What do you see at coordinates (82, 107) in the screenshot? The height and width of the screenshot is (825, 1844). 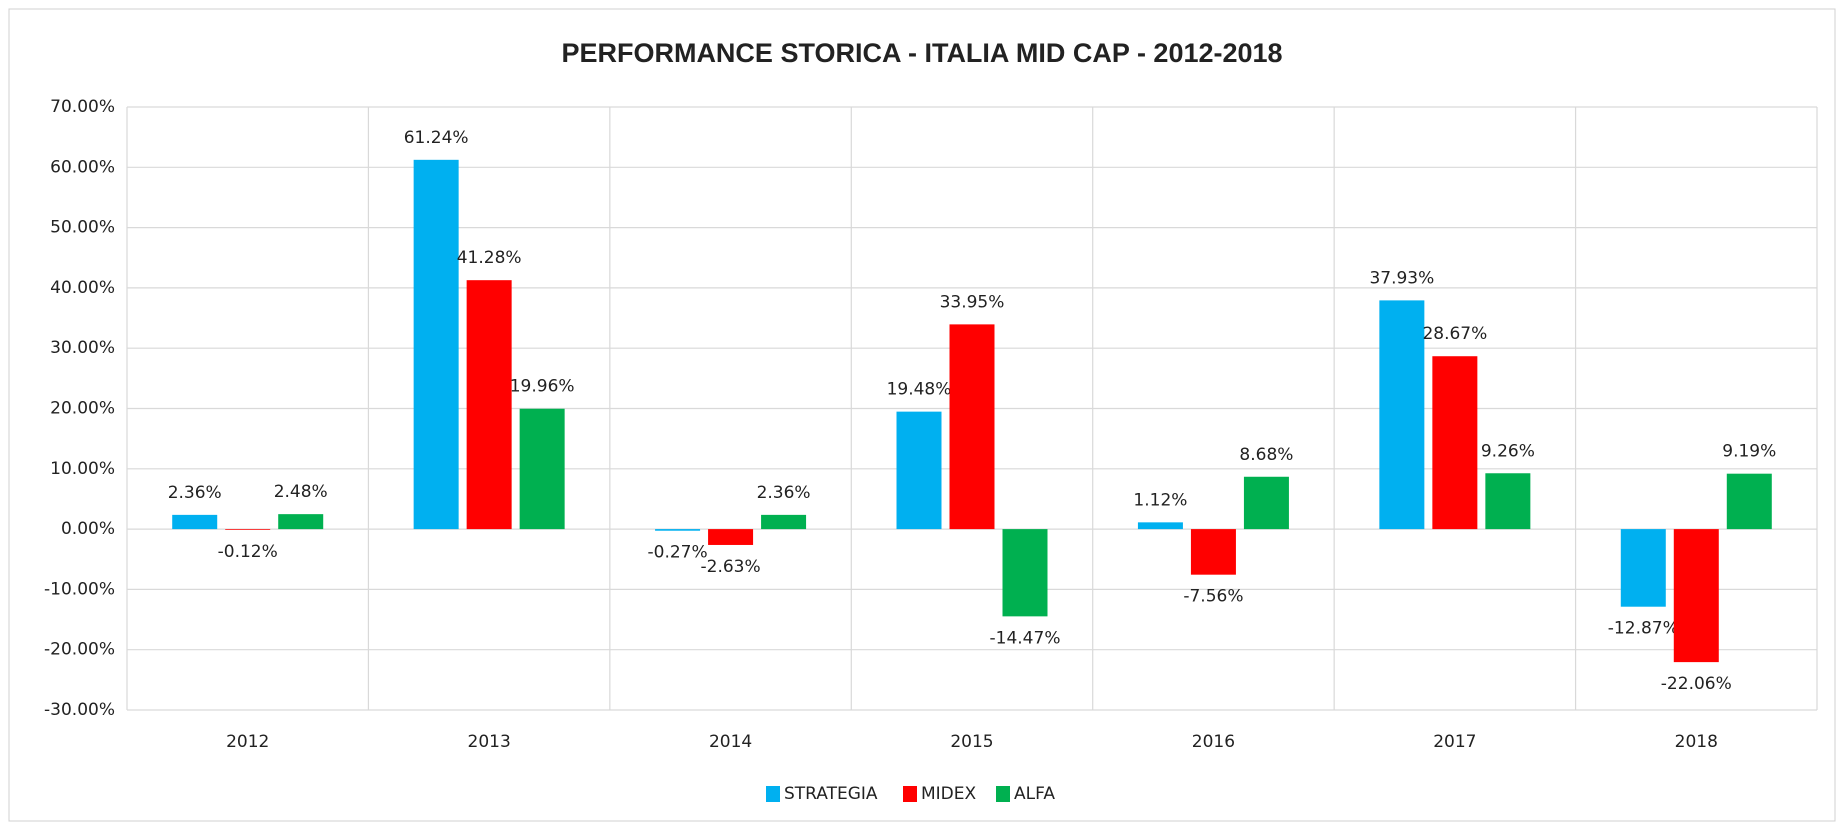 I see `y-tick-label: 70.00%` at bounding box center [82, 107].